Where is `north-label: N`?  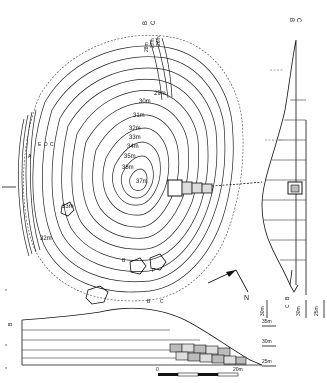
north-label: N is located at coordinates (246, 298).